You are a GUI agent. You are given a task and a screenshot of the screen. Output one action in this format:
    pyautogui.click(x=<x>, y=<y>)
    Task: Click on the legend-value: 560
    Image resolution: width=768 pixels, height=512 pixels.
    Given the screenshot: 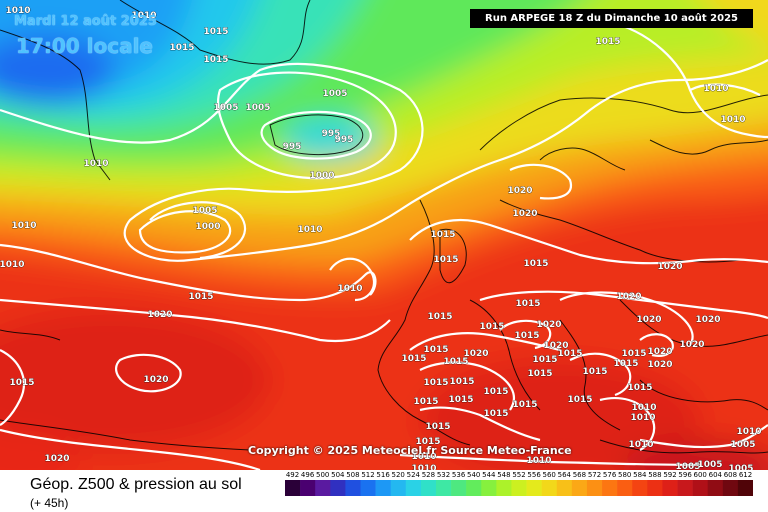 What is the action you would take?
    pyautogui.click(x=549, y=475)
    